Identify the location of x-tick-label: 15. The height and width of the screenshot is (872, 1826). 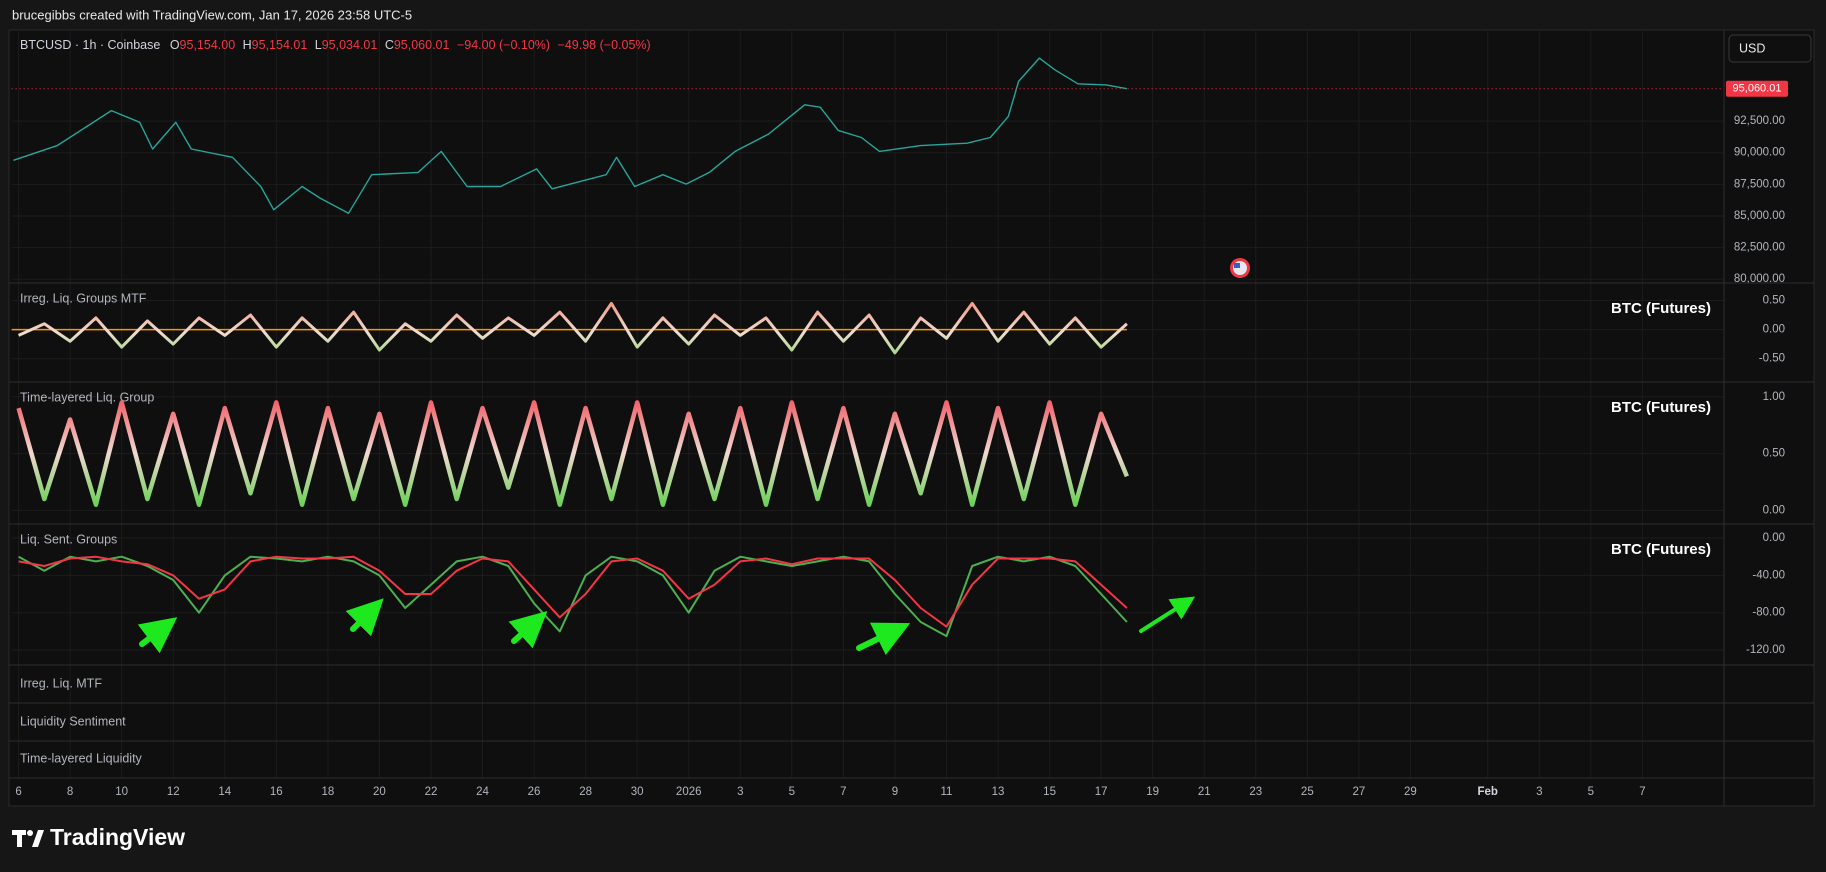
(1049, 792).